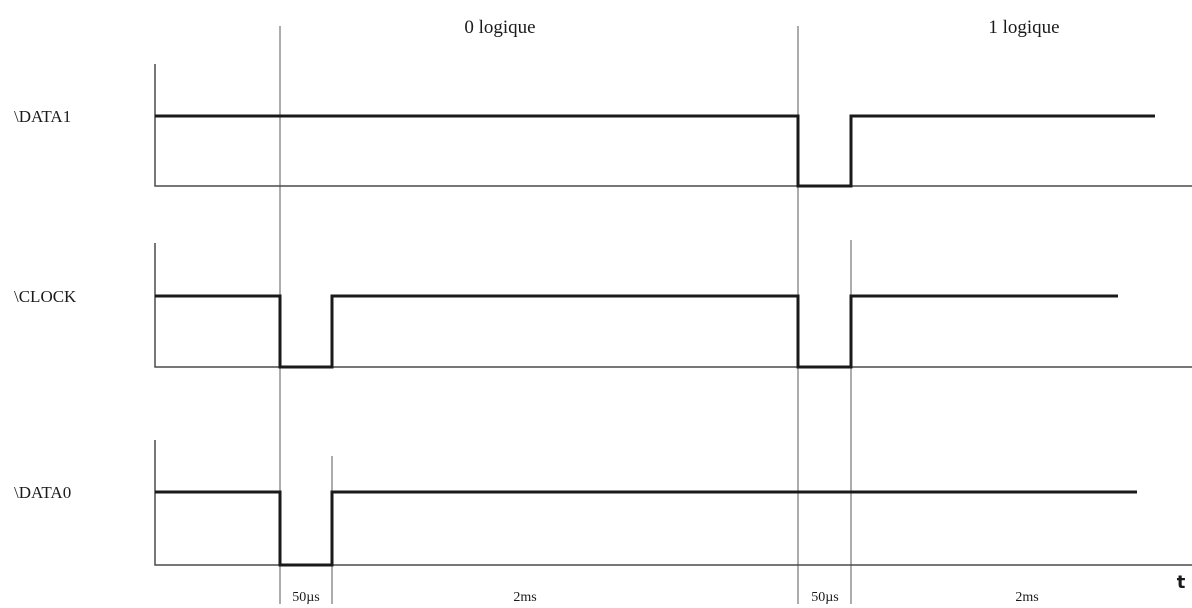 The height and width of the screenshot is (608, 1192). What do you see at coordinates (499, 27) in the screenshot?
I see `section-label-zero: 0 logique` at bounding box center [499, 27].